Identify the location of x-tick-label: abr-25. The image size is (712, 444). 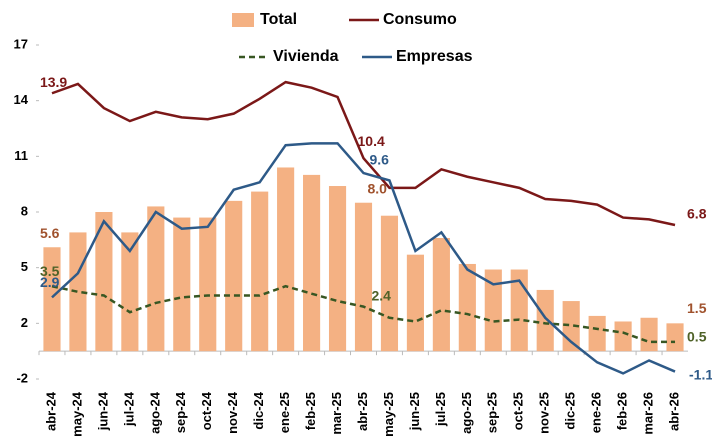
(362, 411).